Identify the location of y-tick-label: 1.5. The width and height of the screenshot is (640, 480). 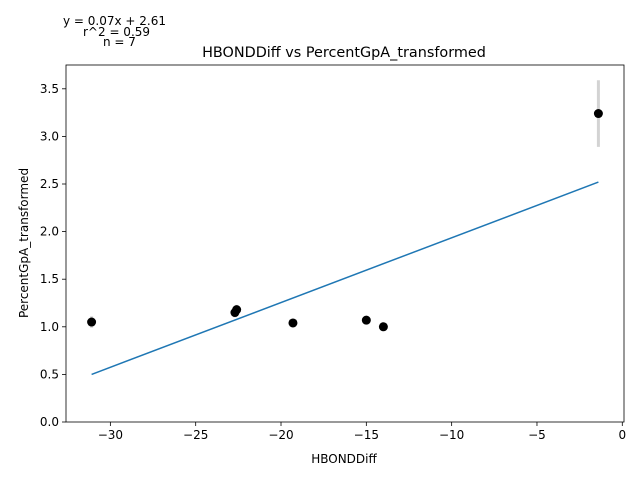
(49, 279).